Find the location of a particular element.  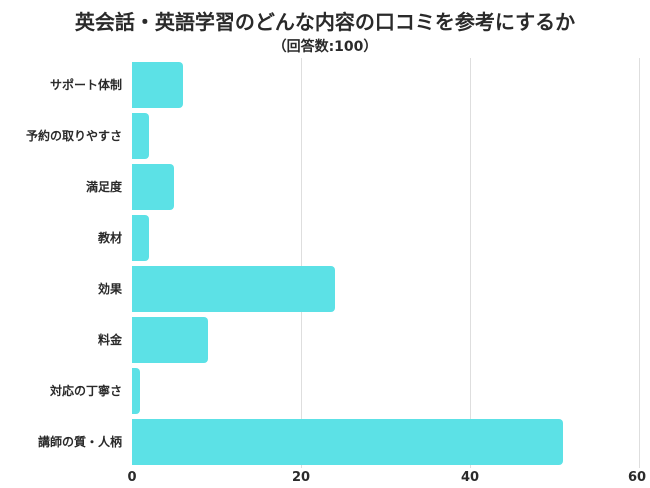

category-label: 予約の取りやすさ is located at coordinates (73, 136).